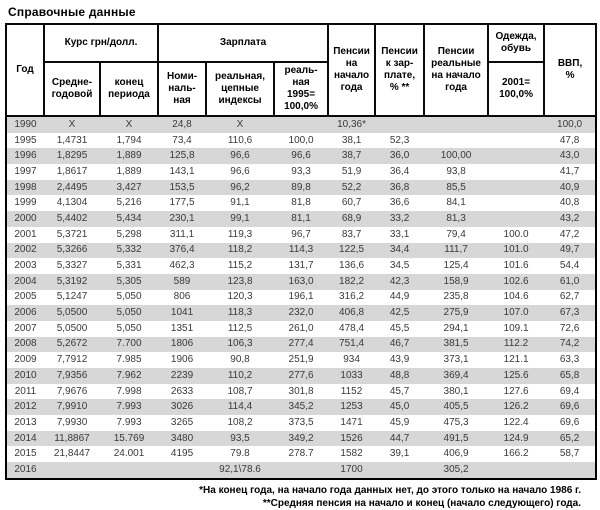  What do you see at coordinates (240, 438) in the screenshot?
I see `value-cell: 93,5` at bounding box center [240, 438].